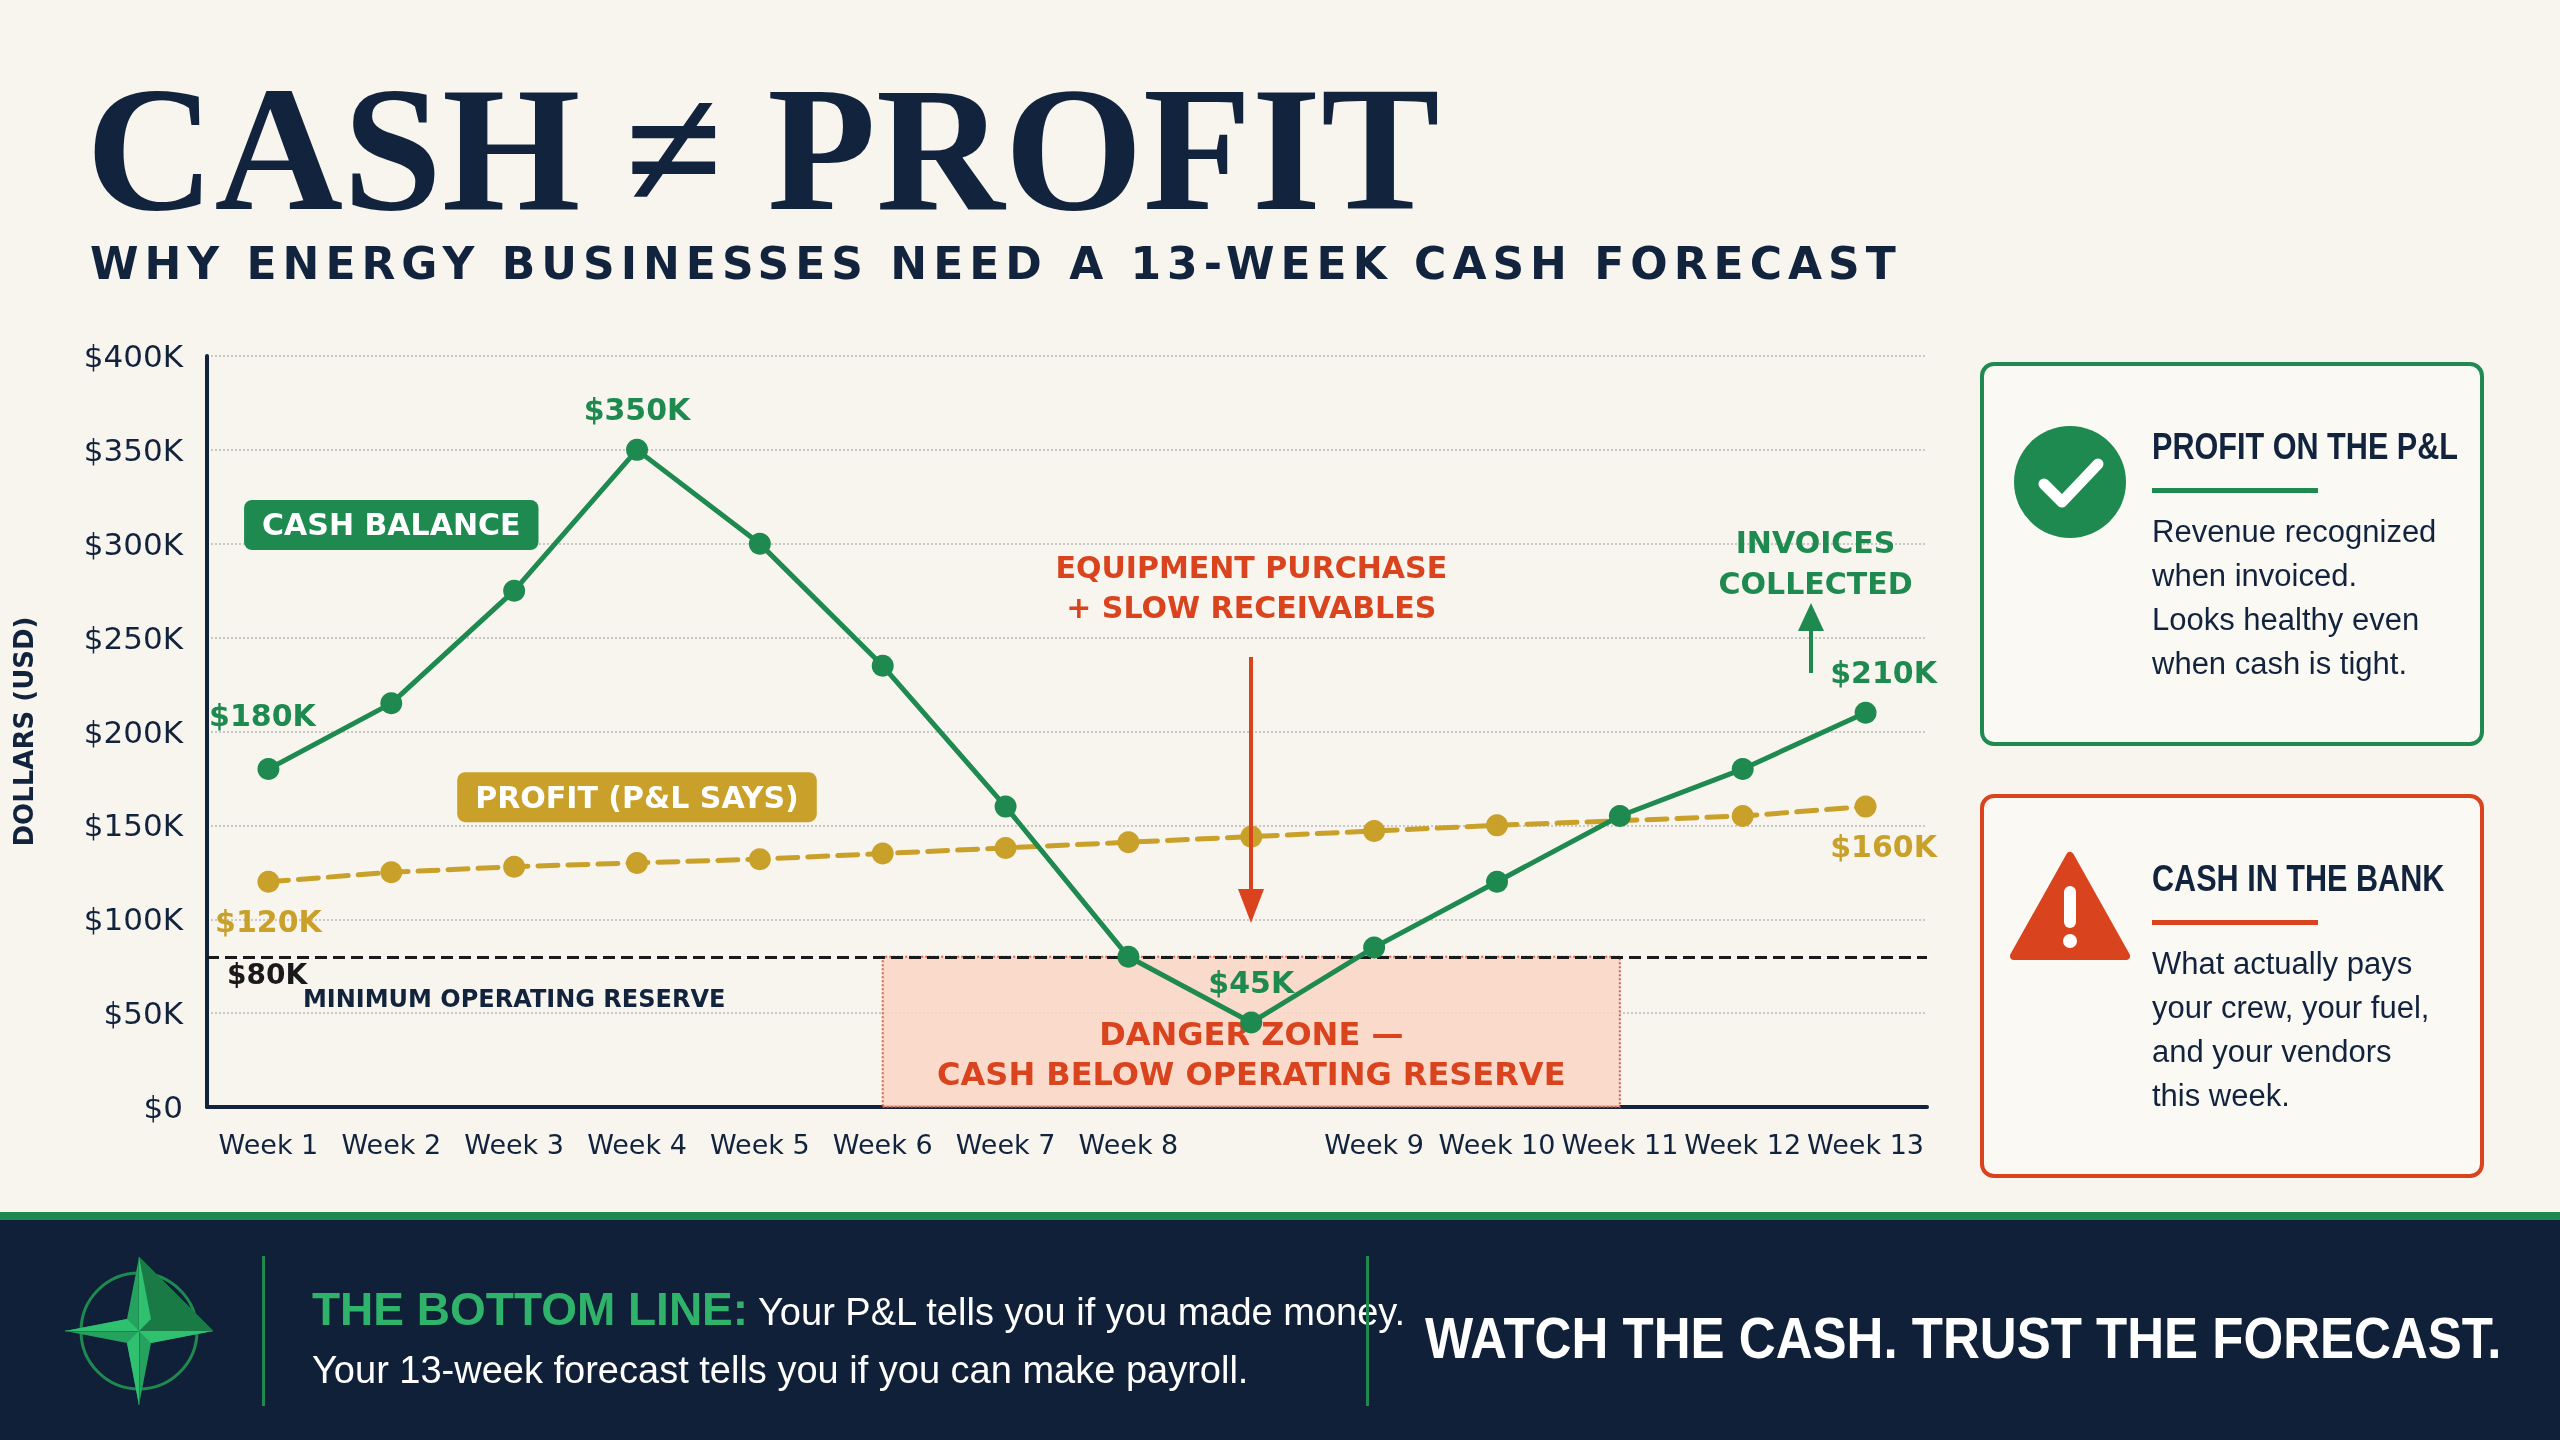 The width and height of the screenshot is (2560, 1440). What do you see at coordinates (514, 1144) in the screenshot?
I see `x-tick-label: Week 3` at bounding box center [514, 1144].